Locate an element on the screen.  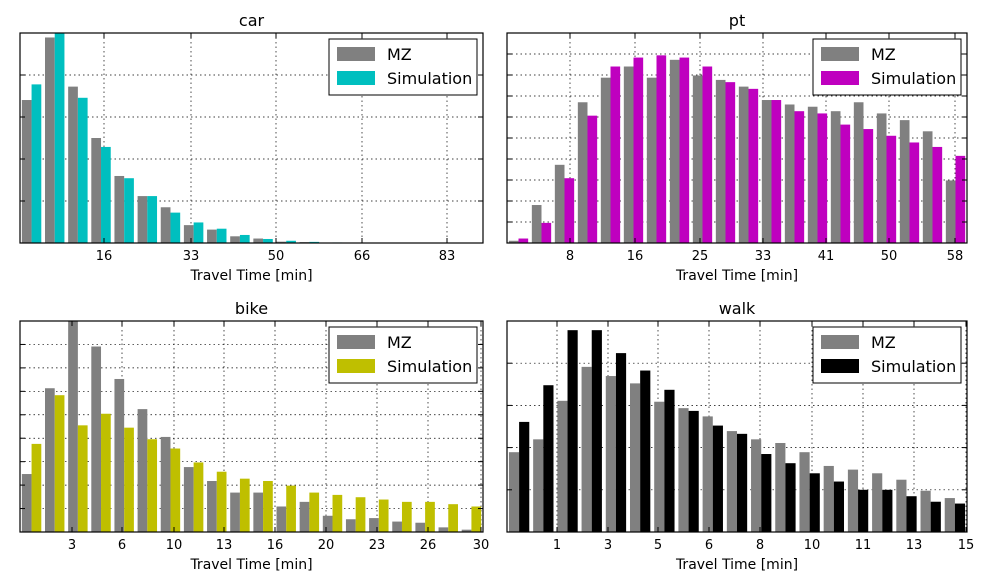
legend-swatch-mz is located at coordinates (356, 342).